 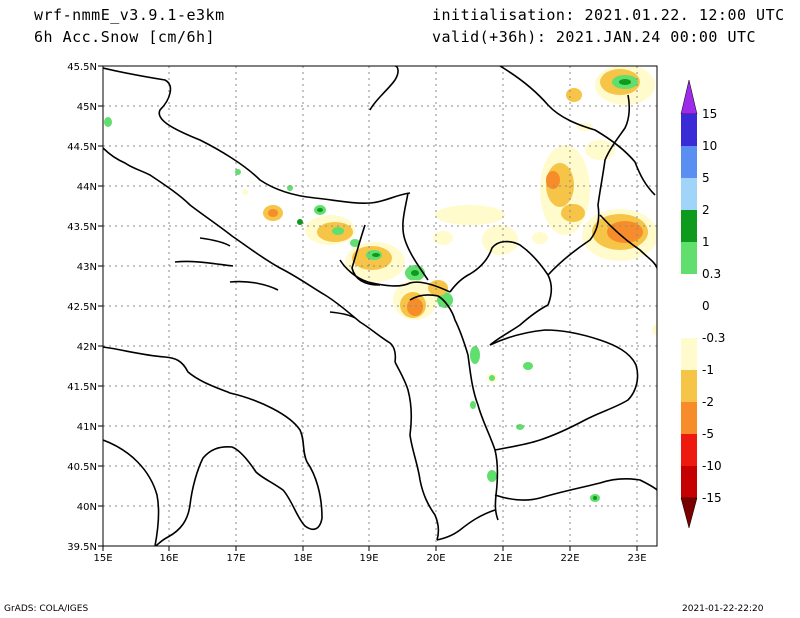 I want to click on lon-label: 17E, so click(x=235, y=558).